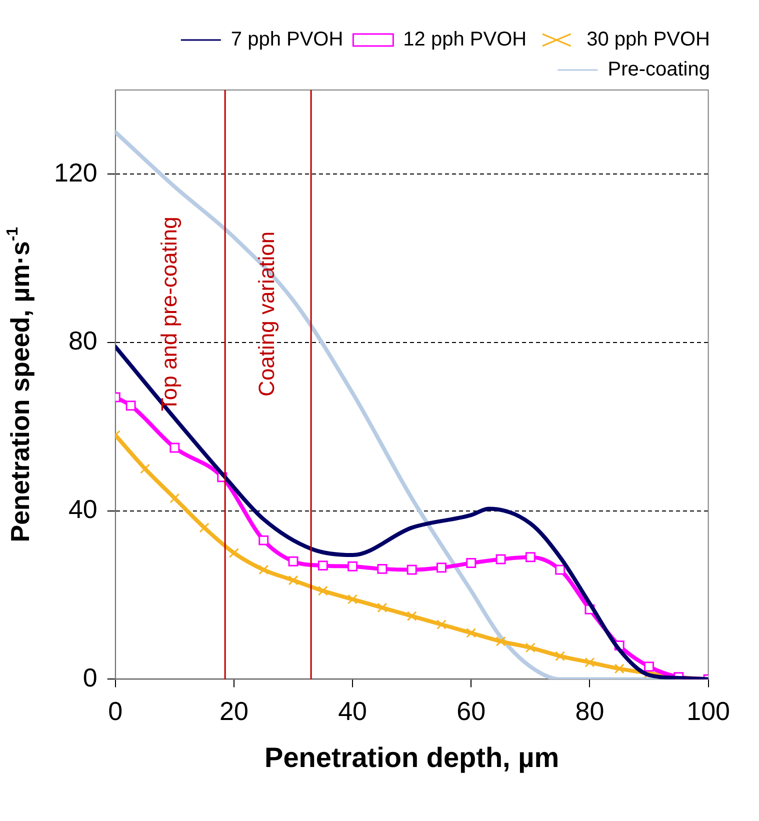 This screenshot has height=821, width=759. What do you see at coordinates (76, 172) in the screenshot?
I see `y-tick-label: 120` at bounding box center [76, 172].